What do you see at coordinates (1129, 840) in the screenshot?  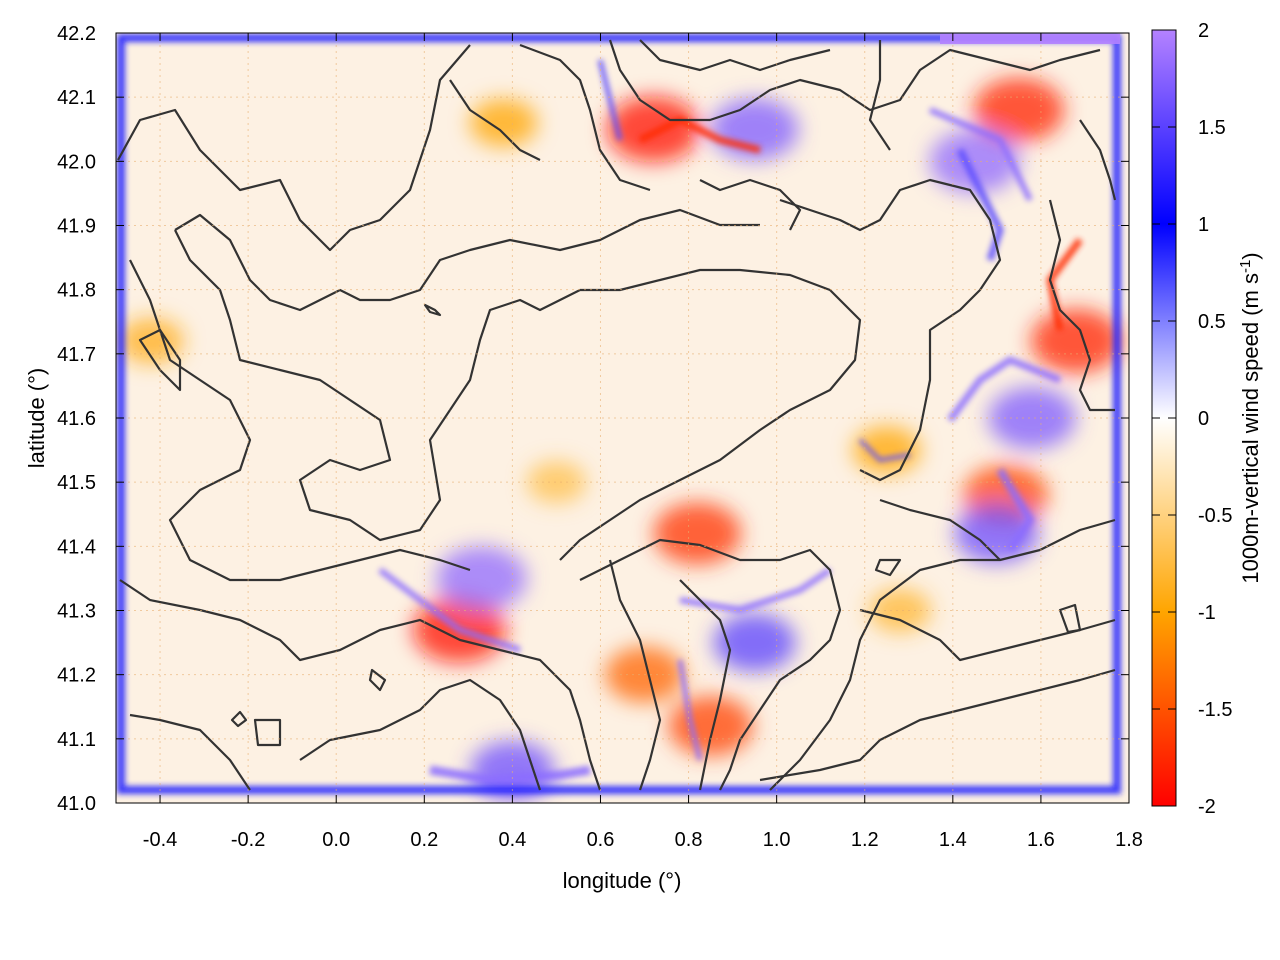 I see `x-tick-label: 1.8` at bounding box center [1129, 840].